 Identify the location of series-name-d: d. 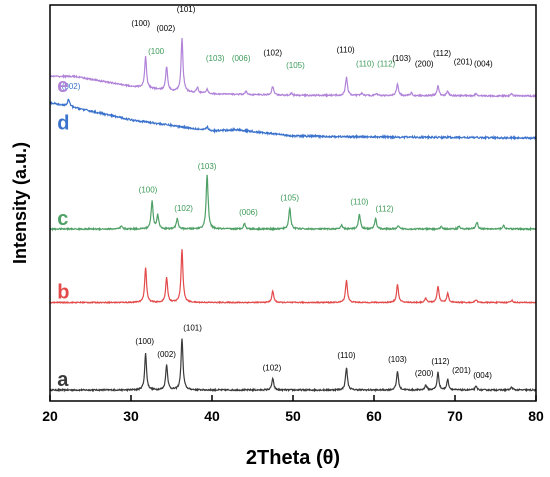
(63, 124).